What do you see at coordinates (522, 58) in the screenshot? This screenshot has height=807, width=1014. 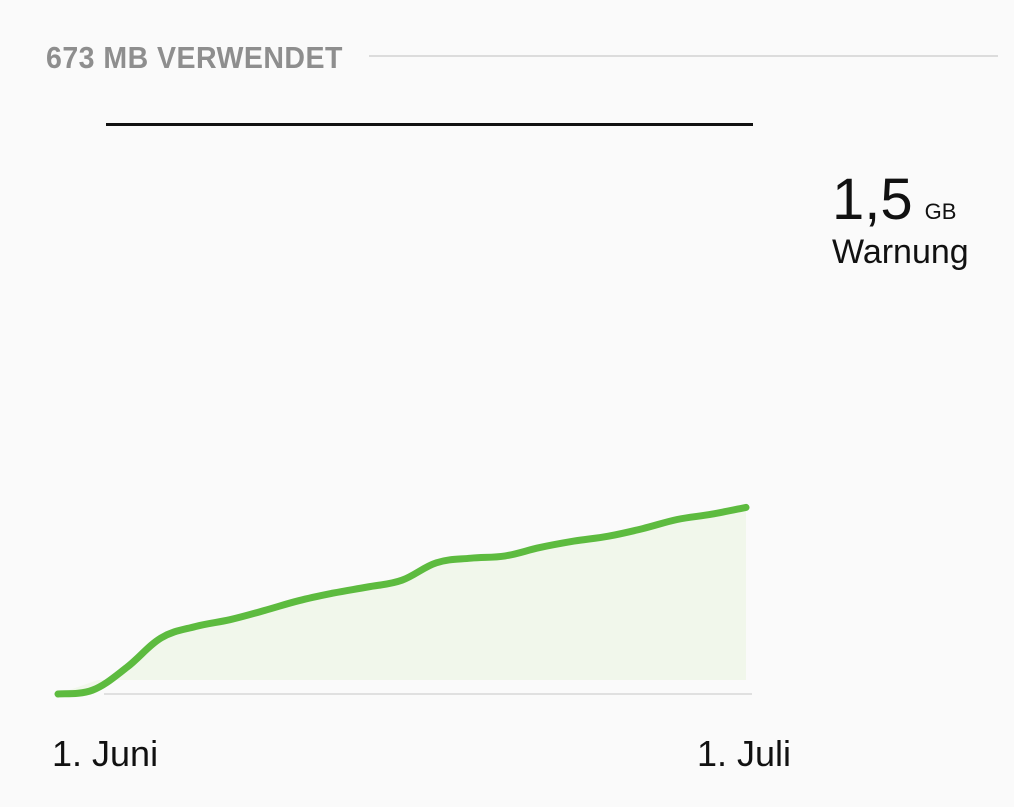 I see `usage-header: 673 MB VERWENDET` at bounding box center [522, 58].